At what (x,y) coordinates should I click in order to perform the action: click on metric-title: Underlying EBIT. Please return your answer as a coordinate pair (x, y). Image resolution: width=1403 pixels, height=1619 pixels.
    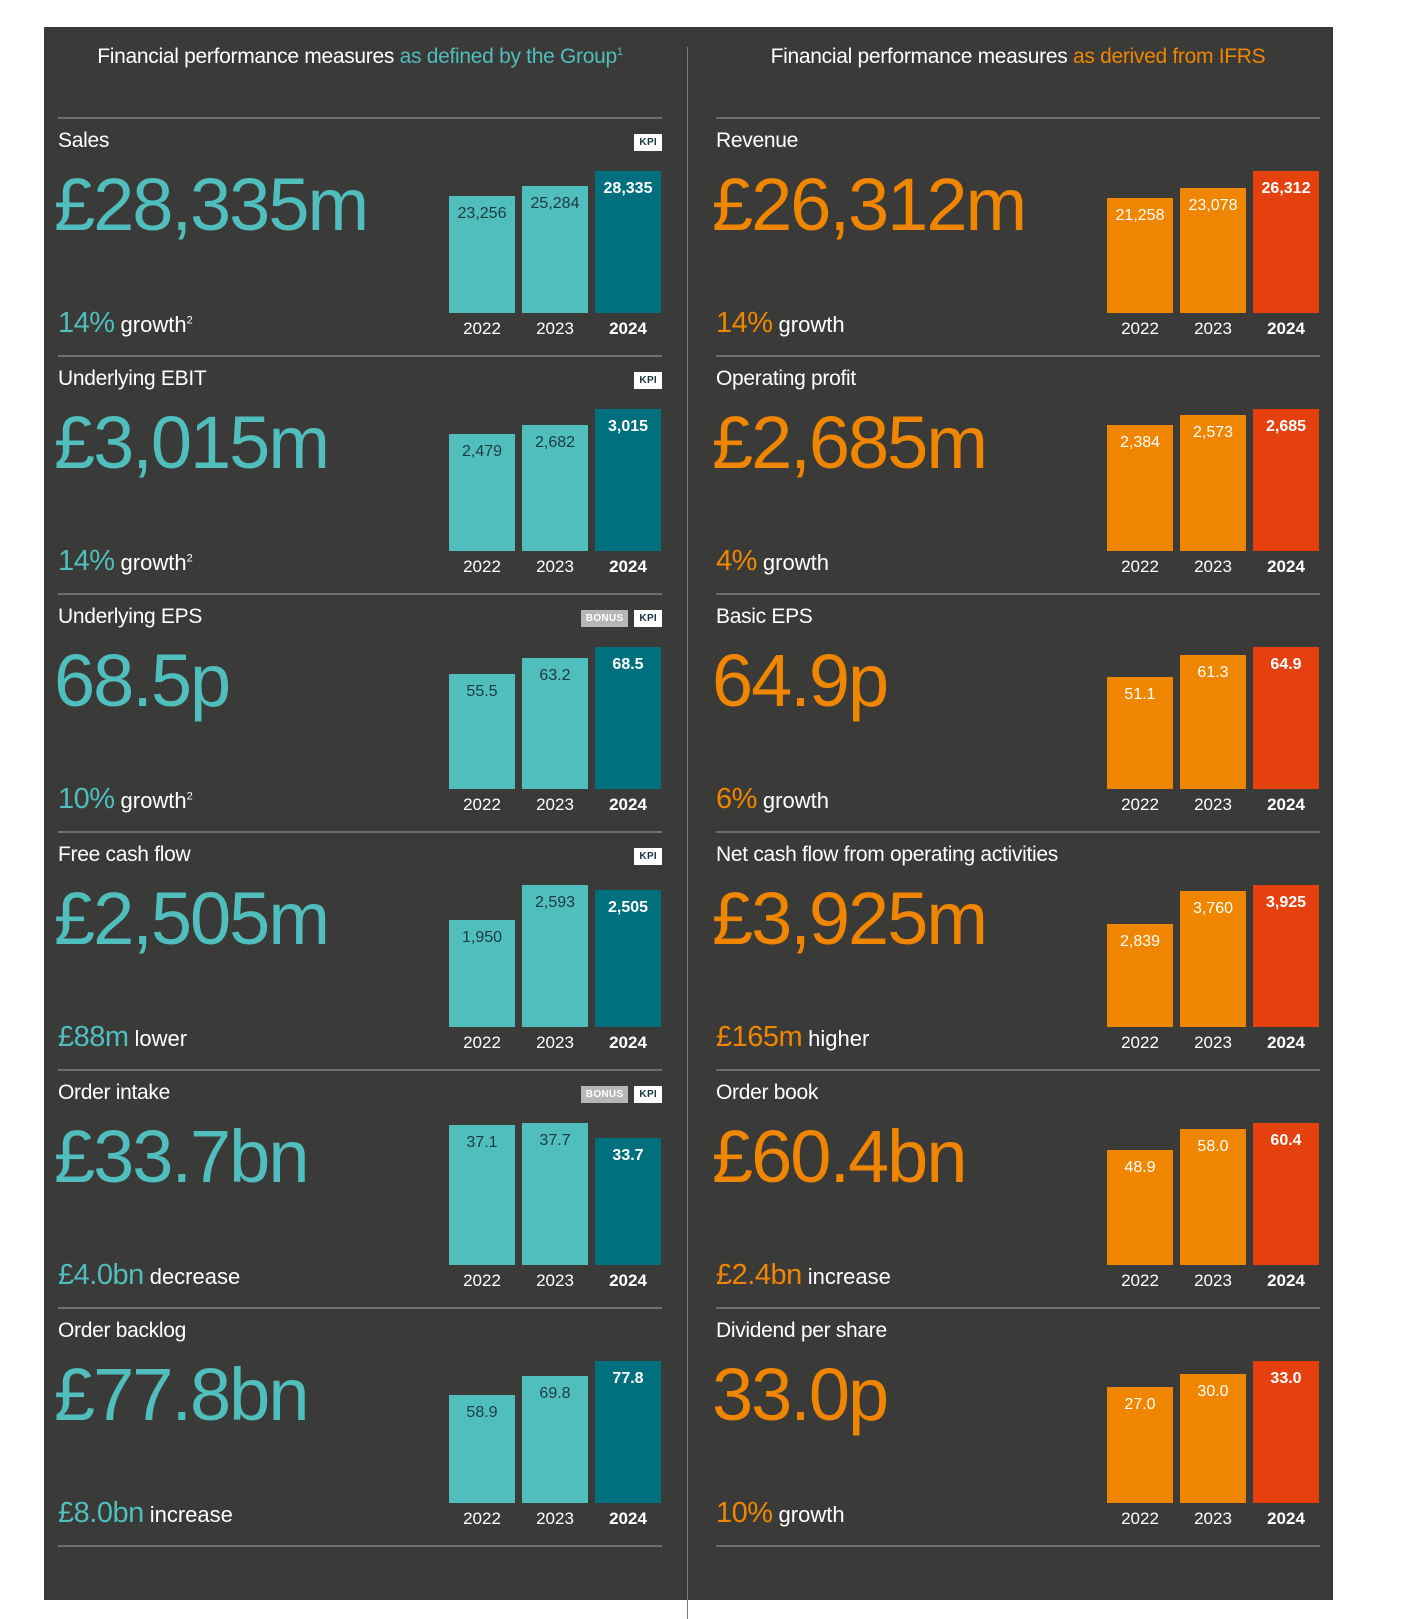
    Looking at the image, I should click on (132, 378).